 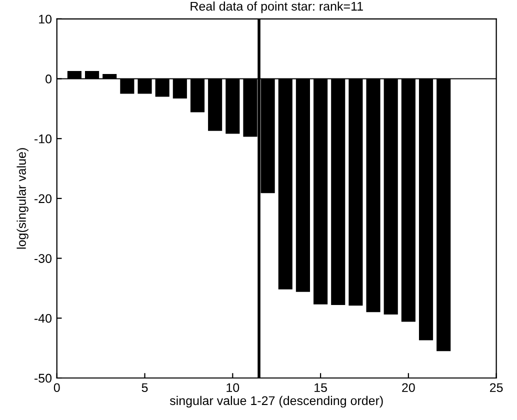 What do you see at coordinates (276, 8) in the screenshot?
I see `chart-title: Real data of point star: rank=11` at bounding box center [276, 8].